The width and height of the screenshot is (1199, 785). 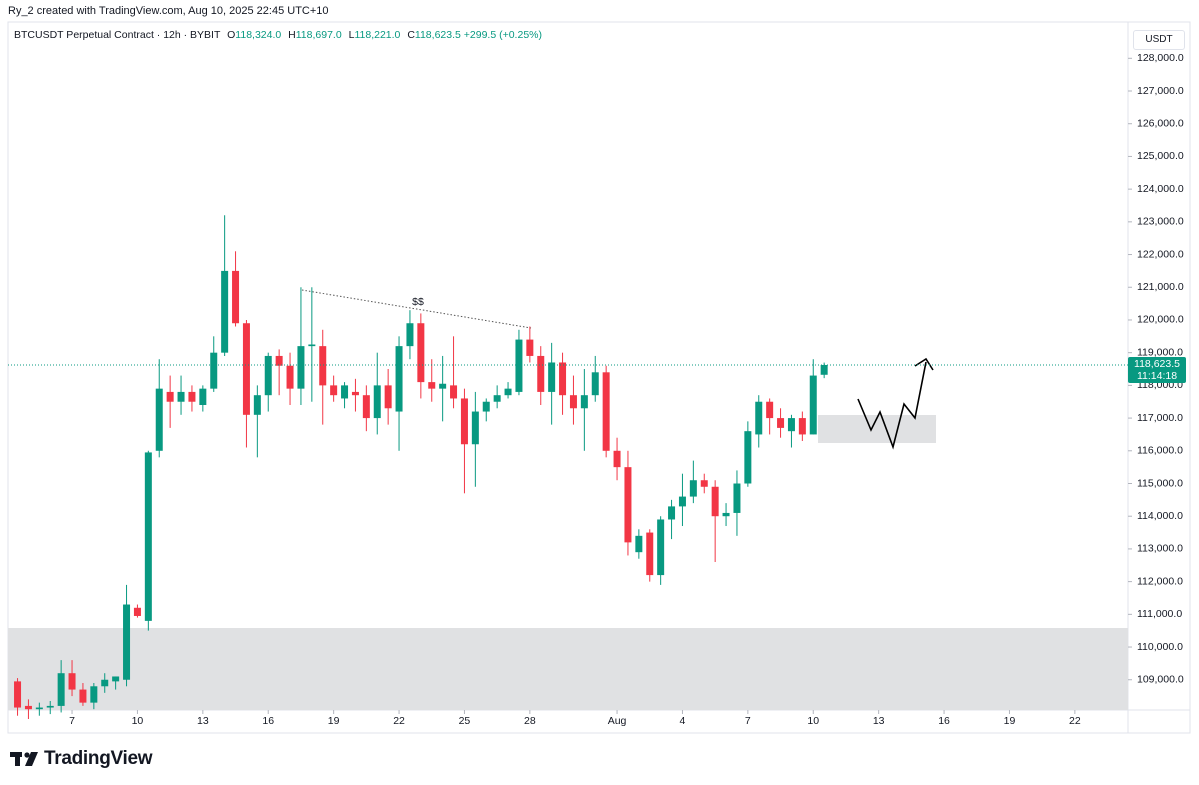 I want to click on open-key: O, so click(x=231, y=35).